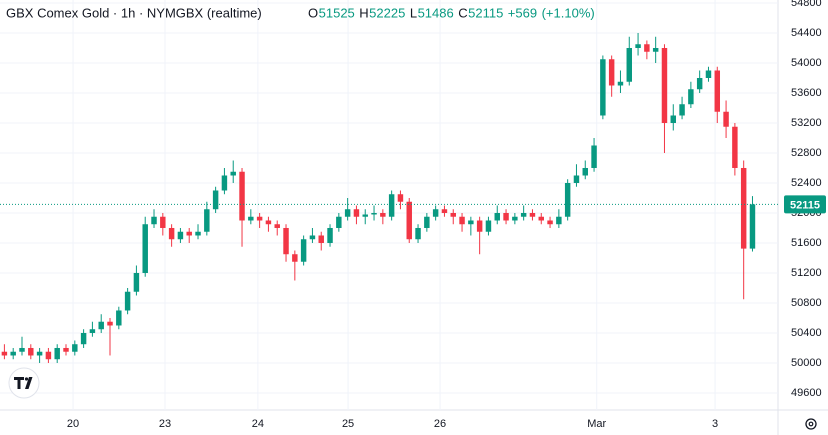  Describe the element at coordinates (596, 424) in the screenshot. I see `x-tick-label: Mar` at that location.